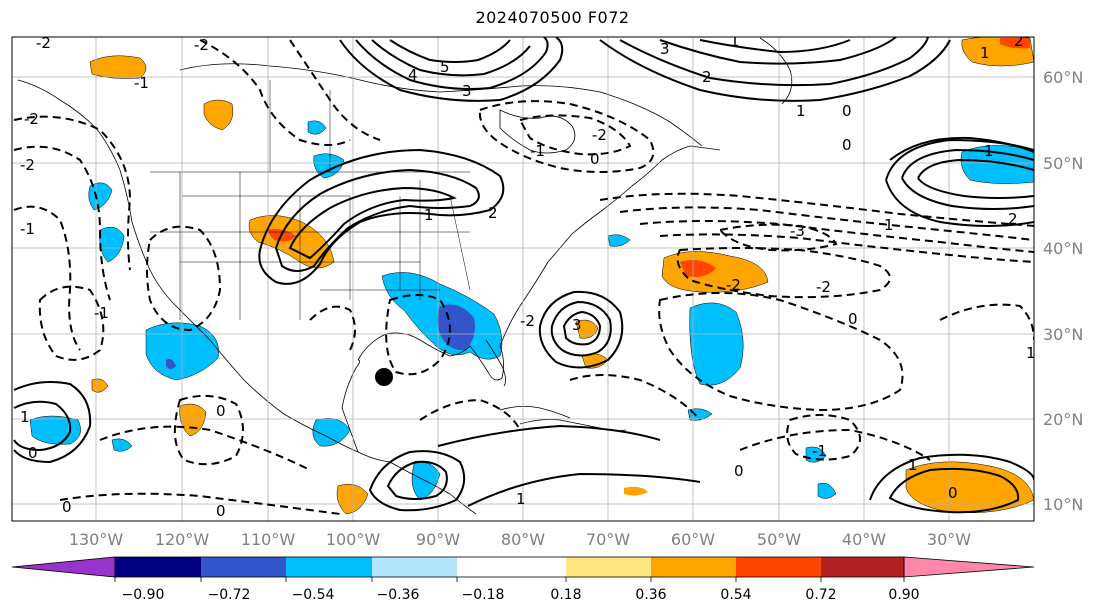 This screenshot has width=1105, height=615. What do you see at coordinates (384, 377) in the screenshot?
I see `storm-center-marker` at bounding box center [384, 377].